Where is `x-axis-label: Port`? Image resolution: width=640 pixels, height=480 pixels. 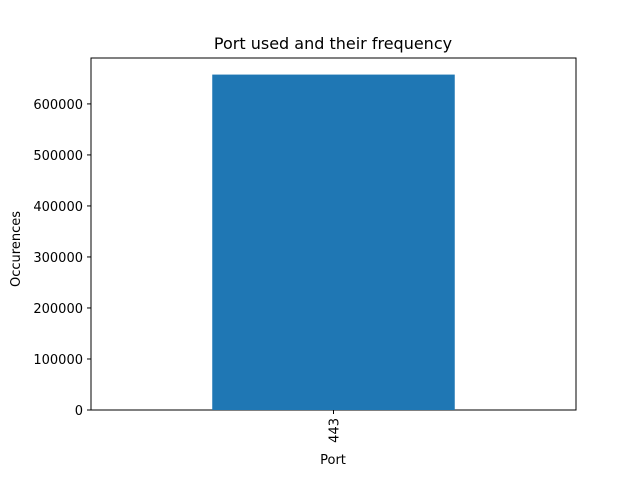 x-axis-label: Port is located at coordinates (333, 460).